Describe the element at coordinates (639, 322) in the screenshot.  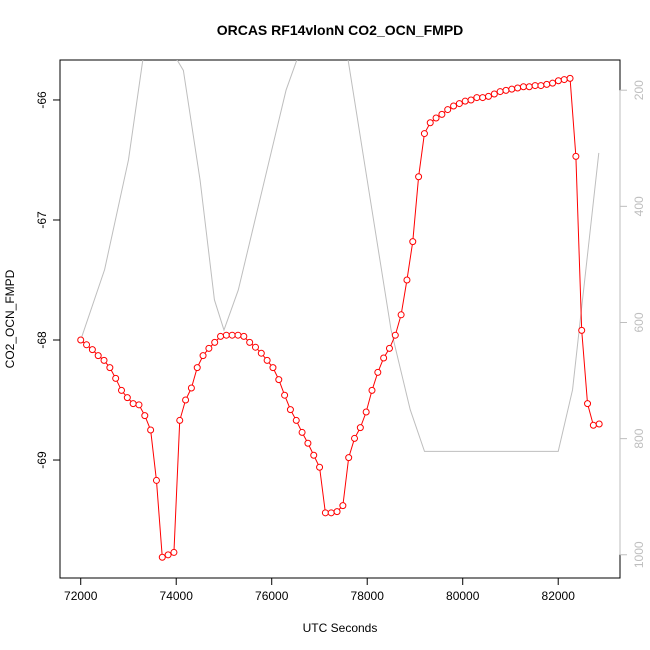
I see `y2-tick-label: 600` at that location.